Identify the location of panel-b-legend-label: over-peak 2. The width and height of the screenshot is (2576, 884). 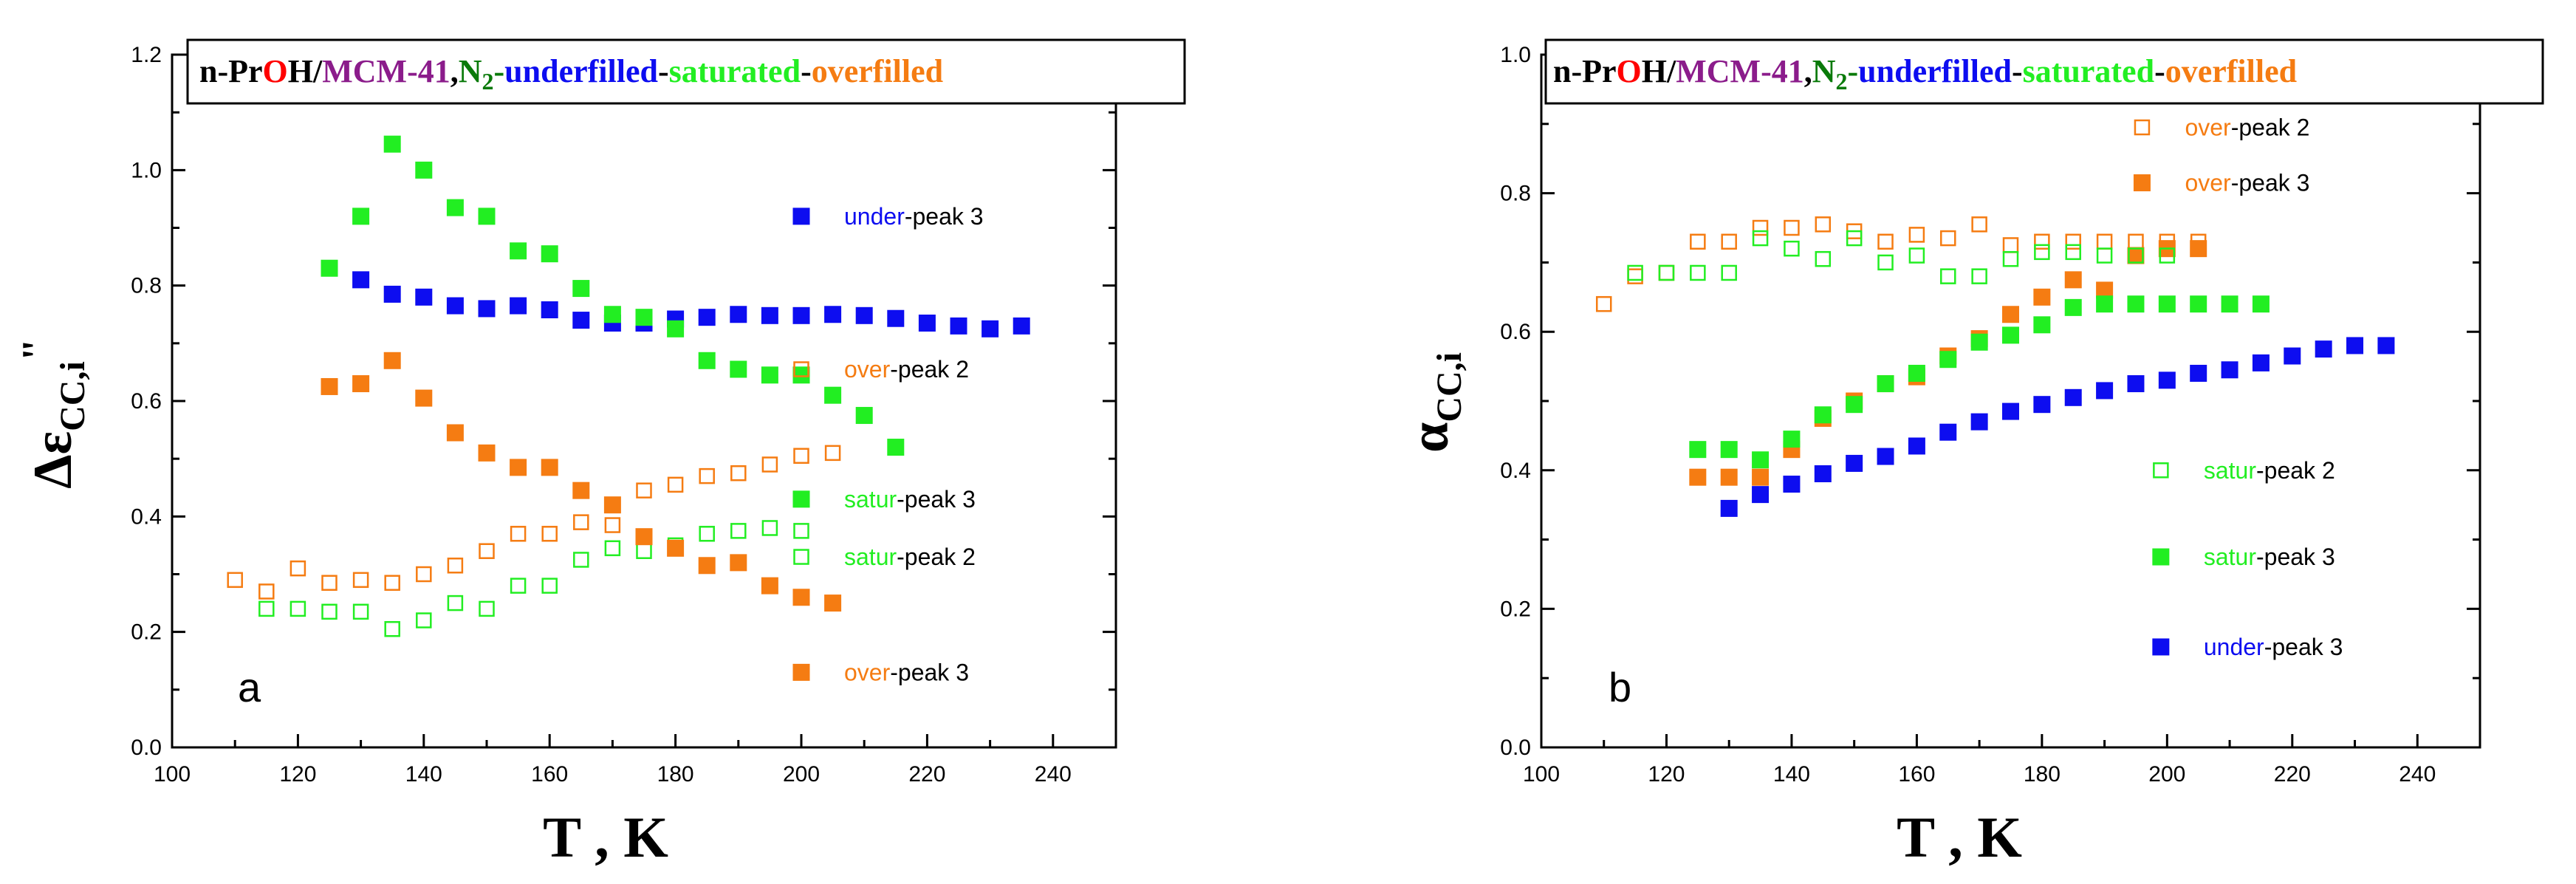
(2247, 127).